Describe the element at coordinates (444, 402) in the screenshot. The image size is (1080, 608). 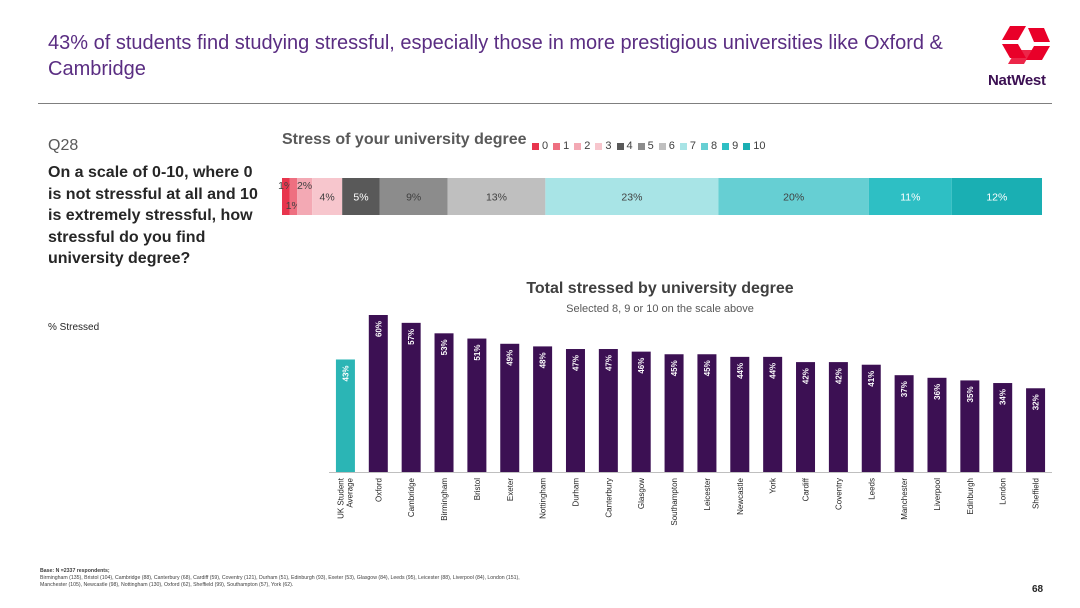
I see `bar-birmingham` at that location.